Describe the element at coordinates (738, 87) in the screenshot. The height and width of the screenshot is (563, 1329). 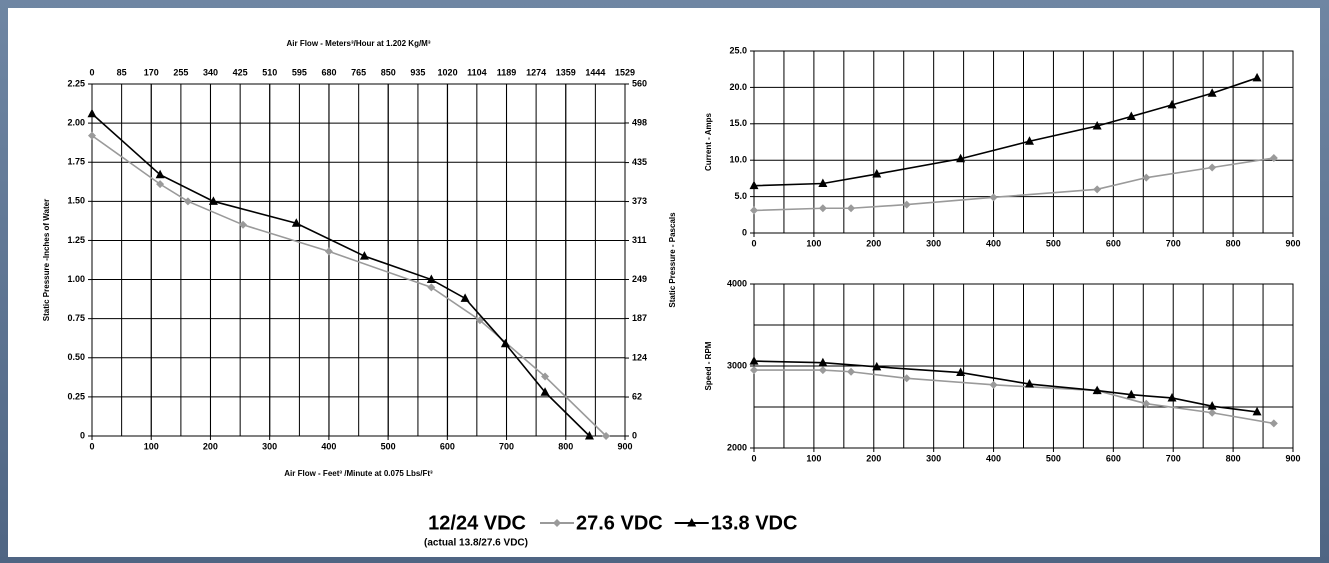
I see `y-tick-label: 20.0` at that location.